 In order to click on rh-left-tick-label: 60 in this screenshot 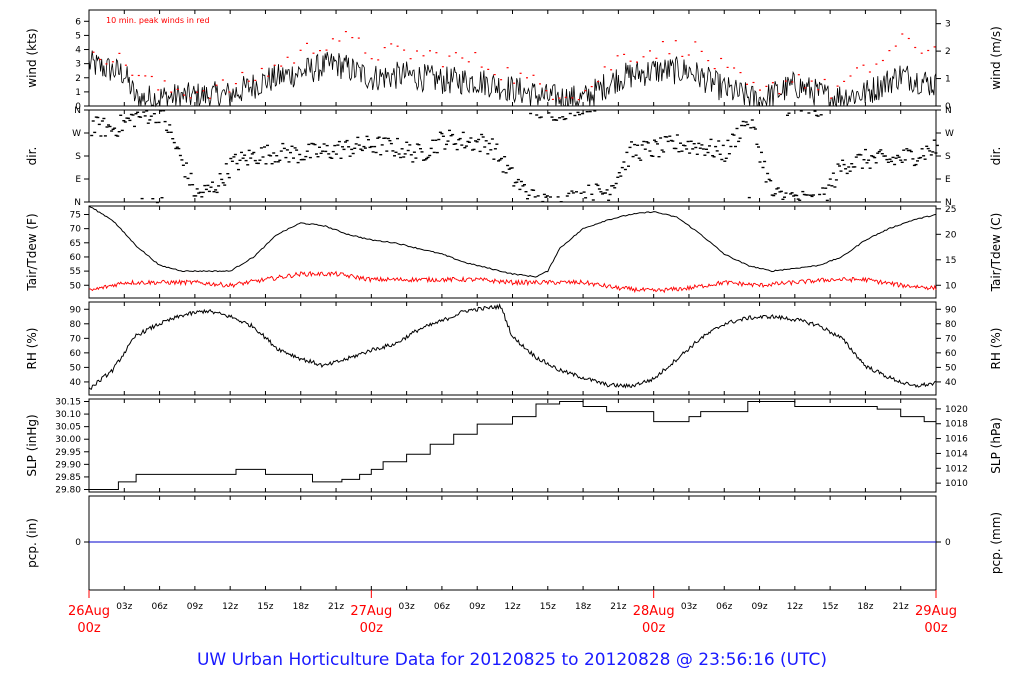, I will do `click(76, 354)`.